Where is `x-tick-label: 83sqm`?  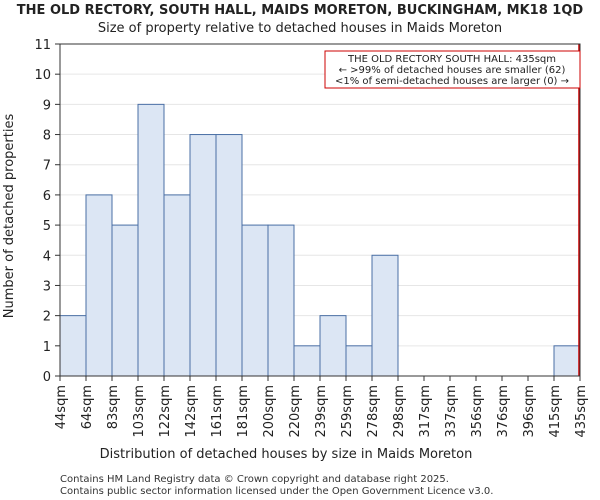 x-tick-label: 83sqm is located at coordinates (113, 407).